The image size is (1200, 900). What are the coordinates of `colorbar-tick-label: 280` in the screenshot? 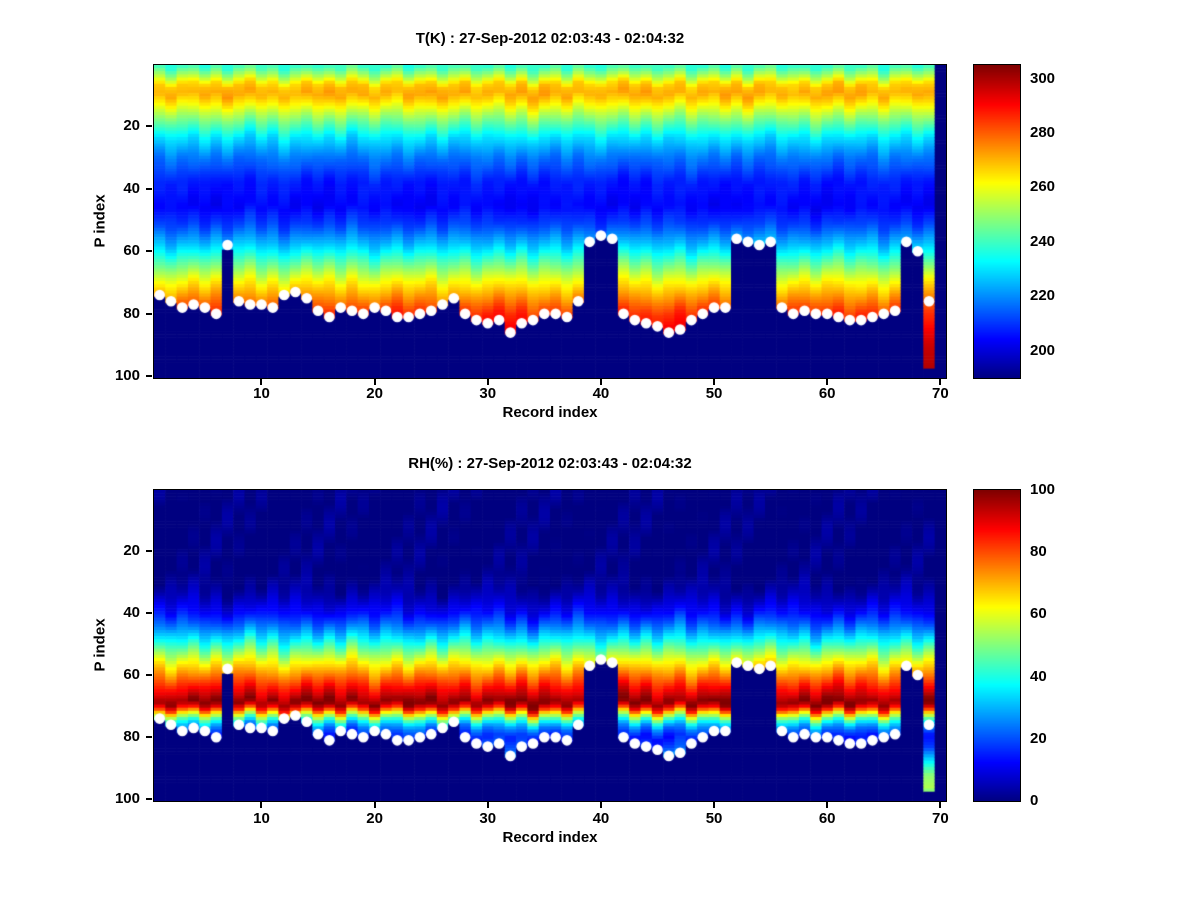 It's located at (1043, 133).